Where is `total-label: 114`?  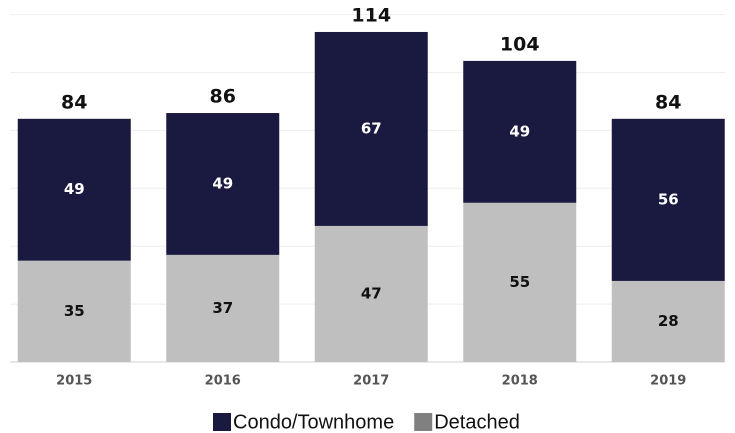 total-label: 114 is located at coordinates (371, 15).